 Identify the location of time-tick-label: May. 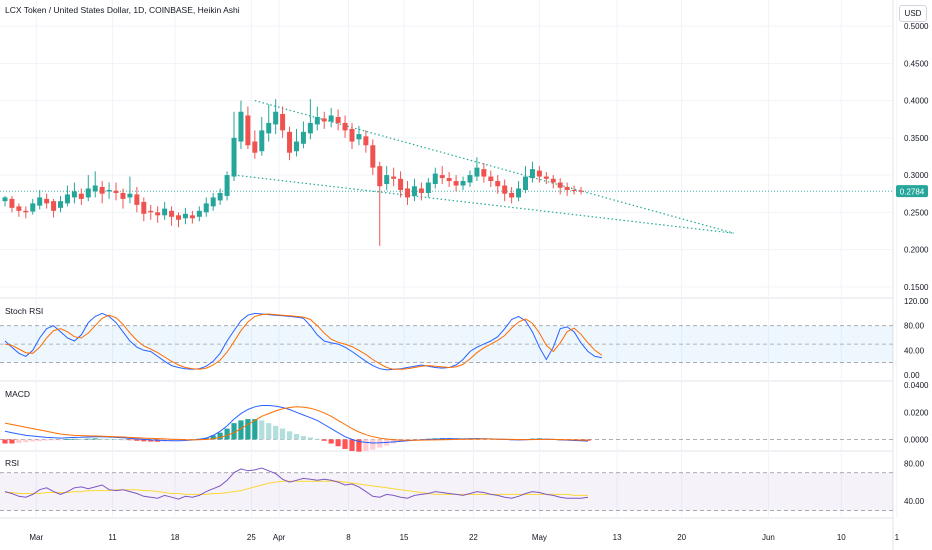
(539, 537).